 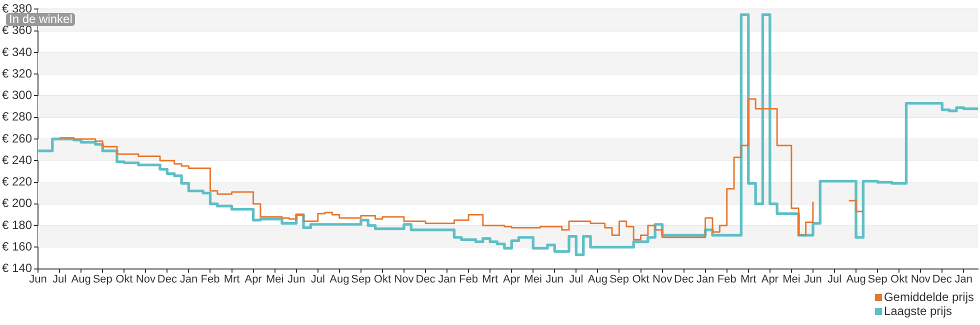 I want to click on y-tick-label: € 300, so click(x=17, y=95).